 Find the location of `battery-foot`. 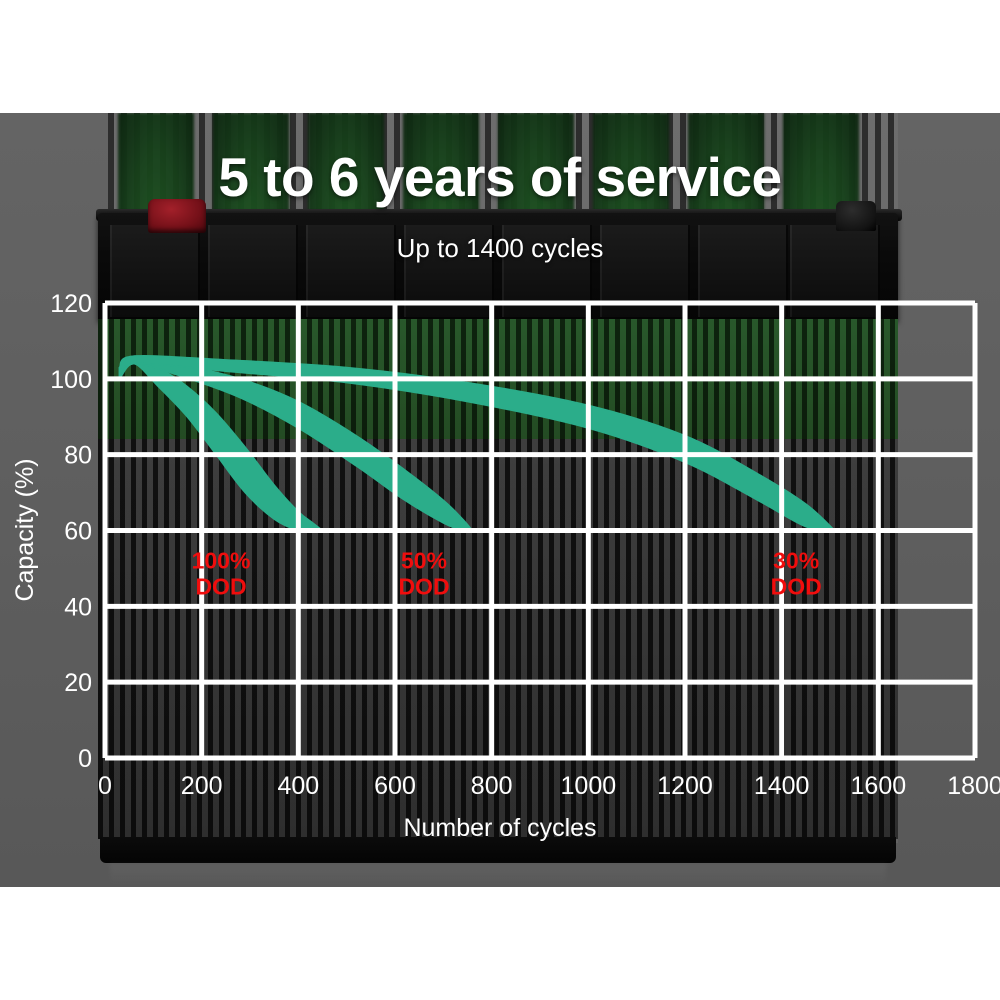

battery-foot is located at coordinates (498, 850).